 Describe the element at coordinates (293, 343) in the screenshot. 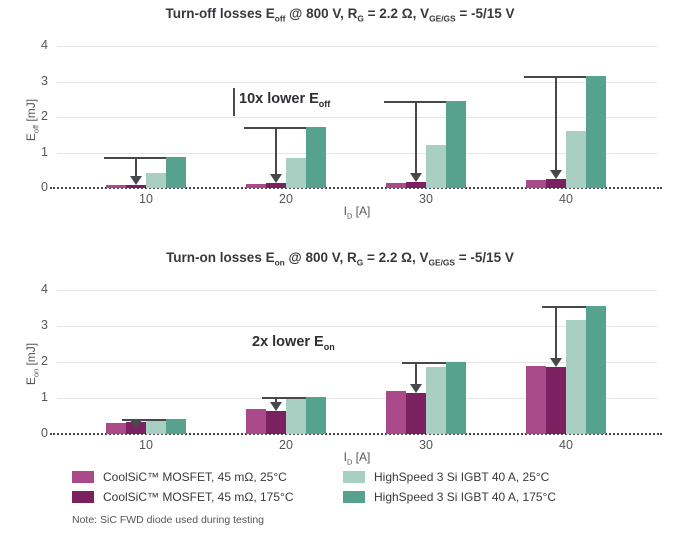

I see `annotation: 2x lower Eon` at that location.